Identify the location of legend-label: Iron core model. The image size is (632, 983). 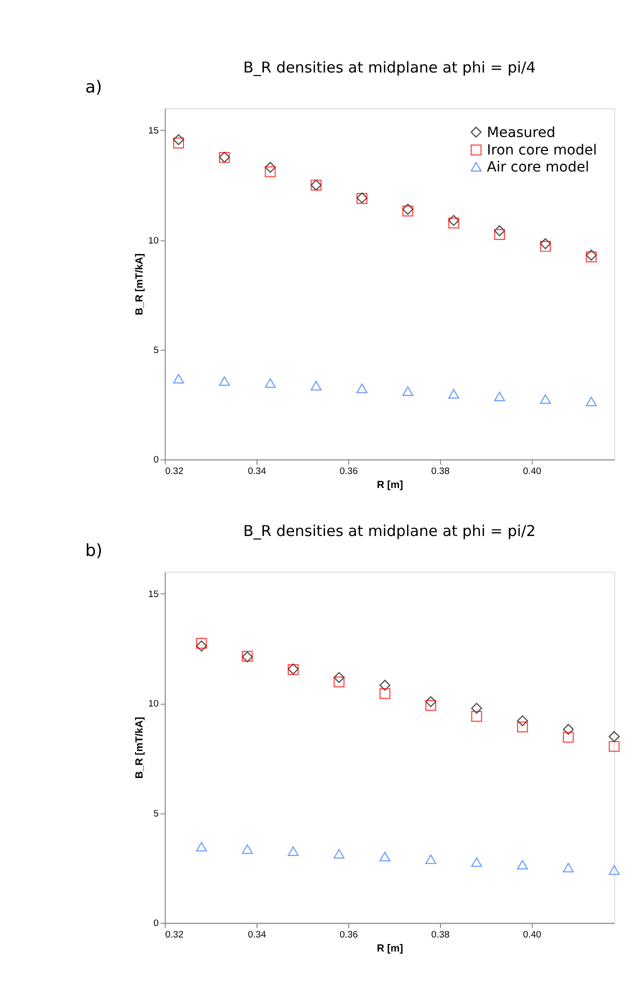
(541, 150).